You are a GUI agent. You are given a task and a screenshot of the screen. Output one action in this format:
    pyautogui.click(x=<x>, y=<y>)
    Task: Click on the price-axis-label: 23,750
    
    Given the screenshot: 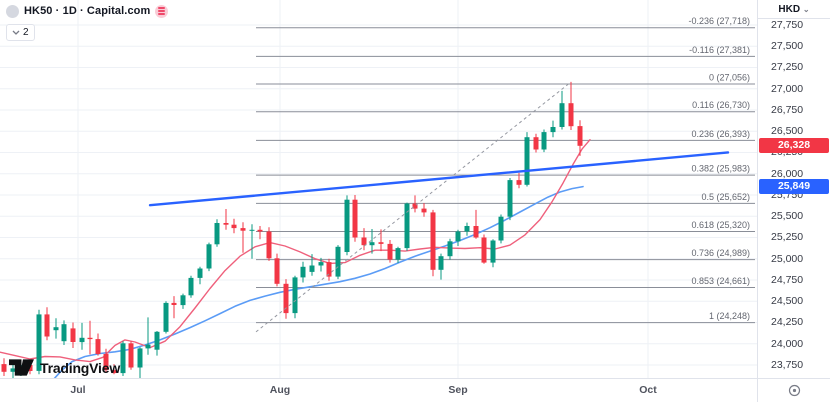 What is the action you would take?
    pyautogui.click(x=787, y=364)
    